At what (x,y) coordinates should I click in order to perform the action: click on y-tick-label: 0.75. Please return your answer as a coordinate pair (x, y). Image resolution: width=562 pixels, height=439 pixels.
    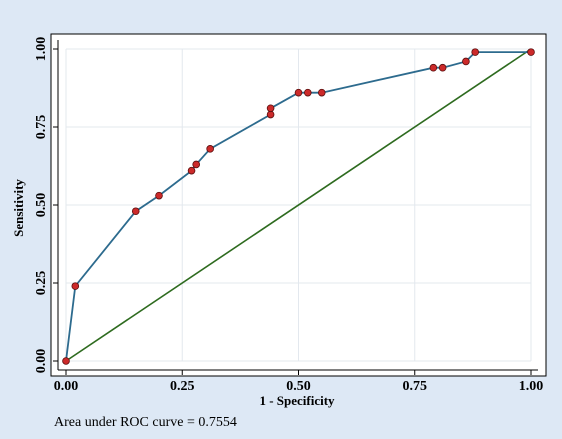
    Looking at the image, I should click on (41, 127).